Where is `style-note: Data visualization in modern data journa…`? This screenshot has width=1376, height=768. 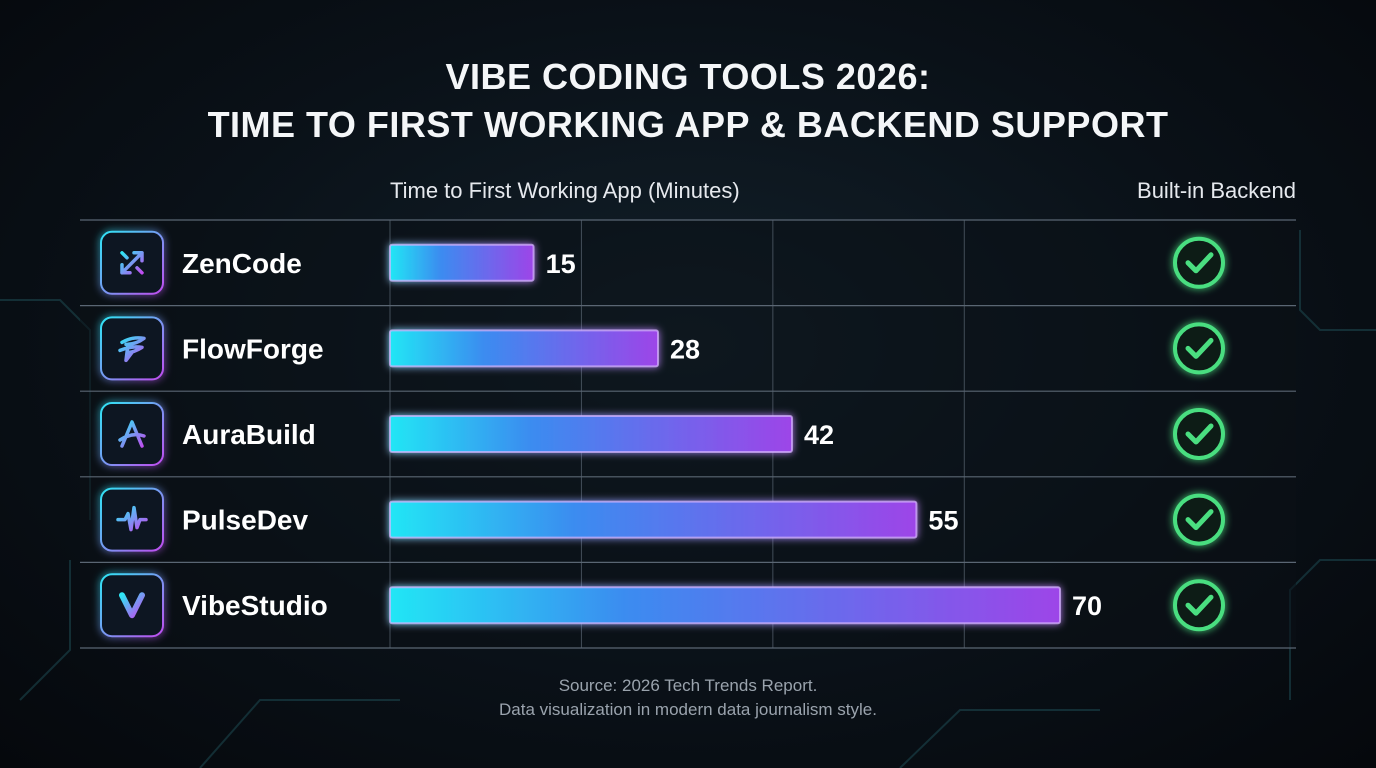
style-note: Data visualization in modern data journa… is located at coordinates (688, 709).